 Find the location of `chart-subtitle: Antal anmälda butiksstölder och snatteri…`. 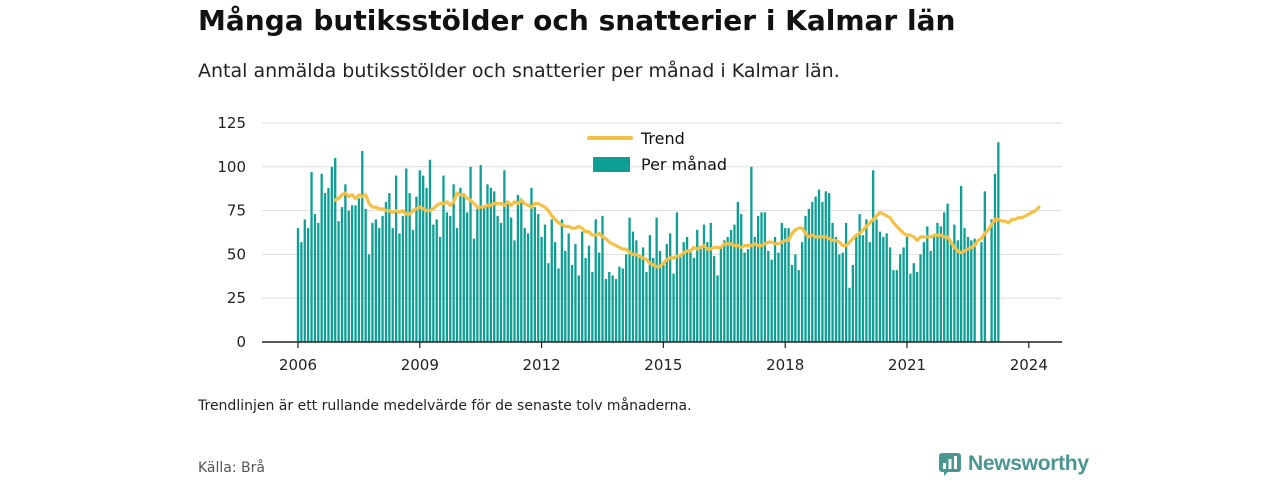

chart-subtitle: Antal anmälda butiksstölder och snatteri… is located at coordinates (519, 71).